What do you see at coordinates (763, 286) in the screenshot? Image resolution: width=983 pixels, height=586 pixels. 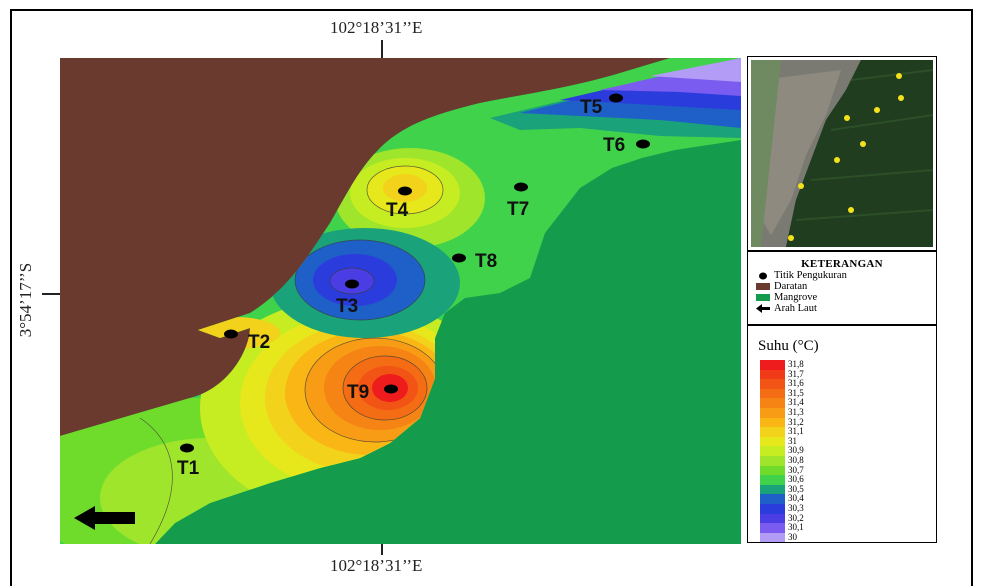 I see `land-swatch-icon` at bounding box center [763, 286].